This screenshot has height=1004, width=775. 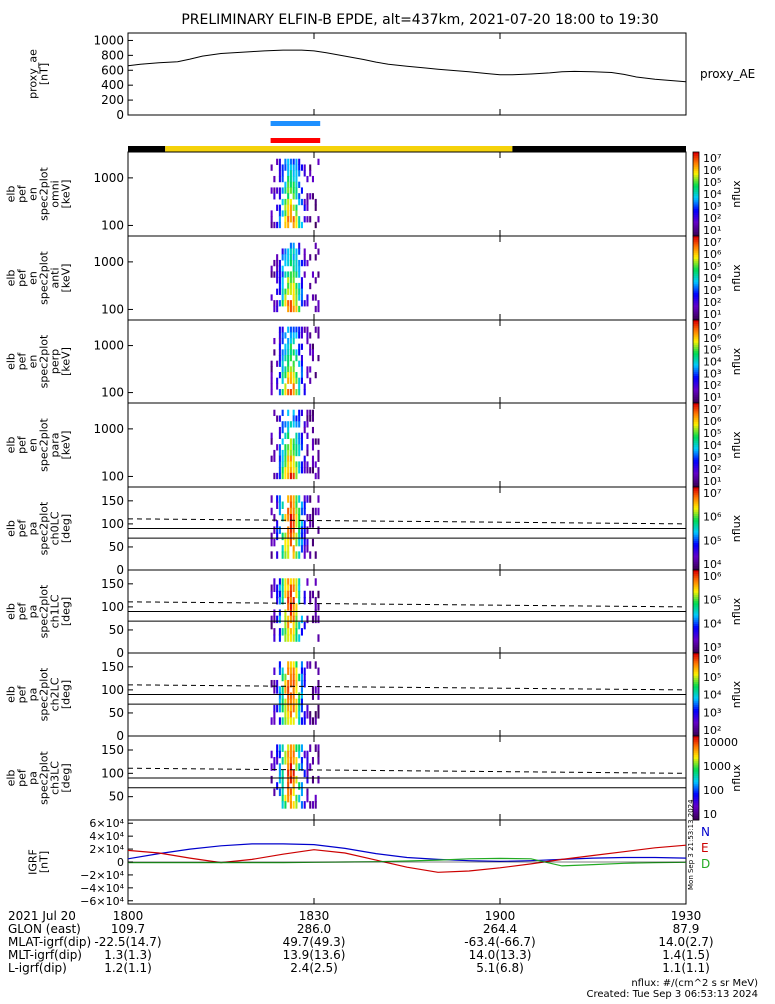 What do you see at coordinates (696, 527) in the screenshot?
I see `ch0LC-colorbar-cell` at bounding box center [696, 527].